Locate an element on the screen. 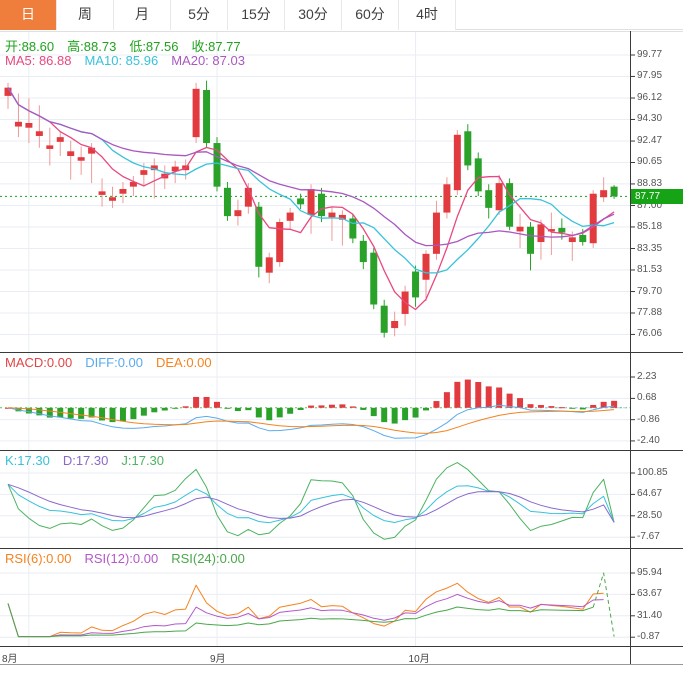 The image size is (683, 677). y-tick-label: 31.40 is located at coordinates (650, 615).